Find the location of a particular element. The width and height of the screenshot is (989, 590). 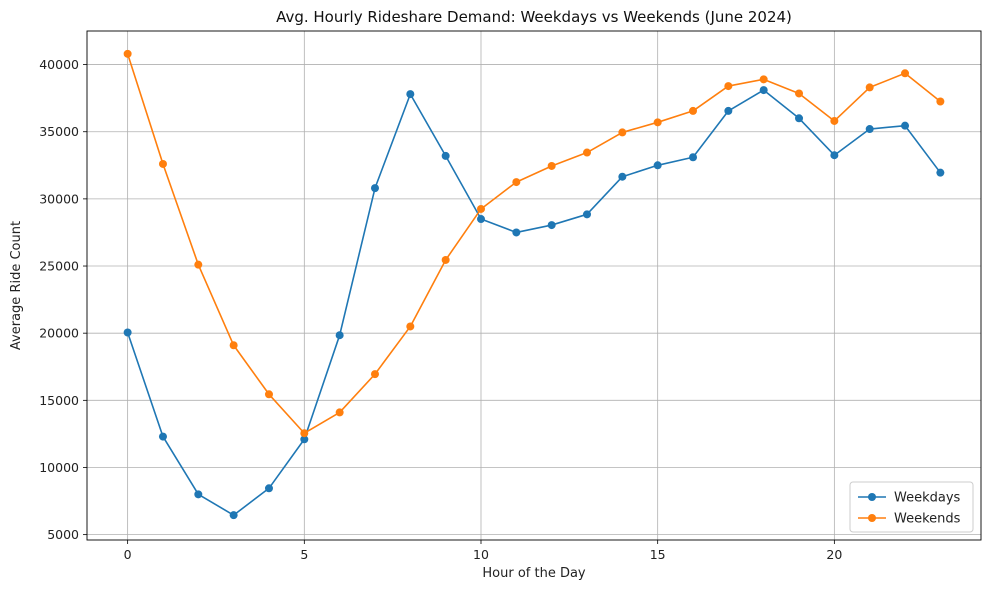

x-tick-label: 15 is located at coordinates (658, 554).